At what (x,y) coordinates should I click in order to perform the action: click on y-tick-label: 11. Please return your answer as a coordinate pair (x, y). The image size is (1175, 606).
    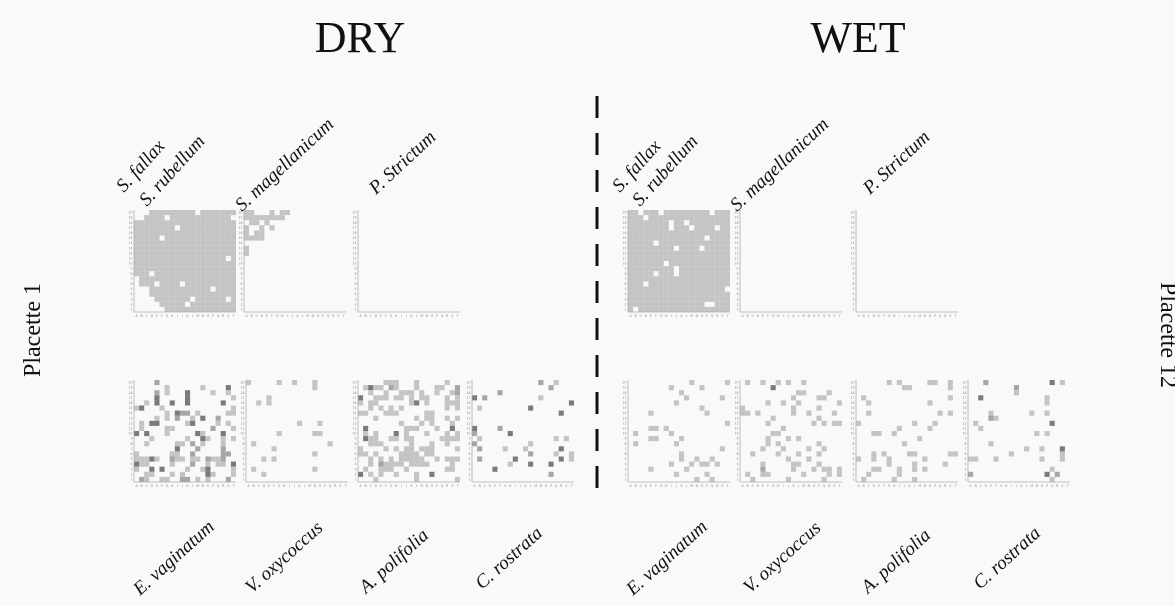
    Looking at the image, I should click on (354, 428).